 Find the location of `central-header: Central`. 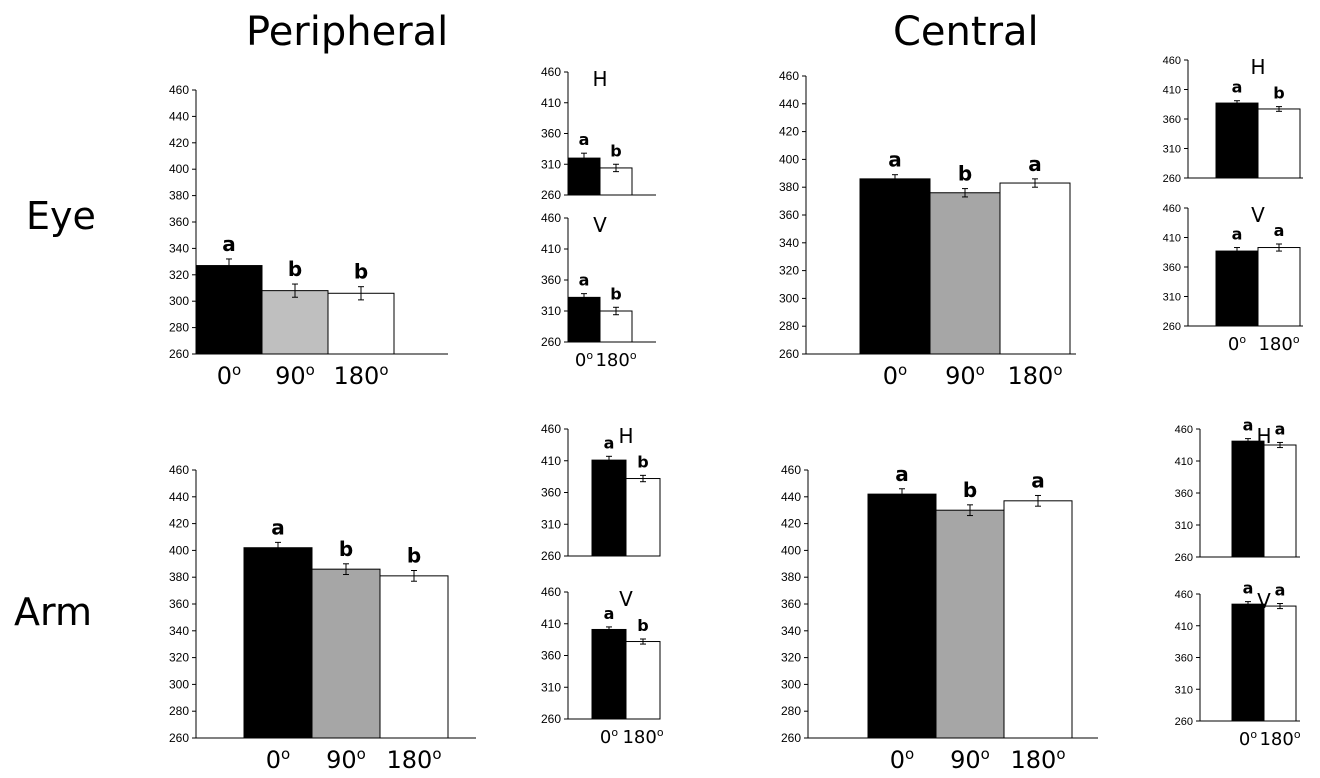

central-header: Central is located at coordinates (966, 32).